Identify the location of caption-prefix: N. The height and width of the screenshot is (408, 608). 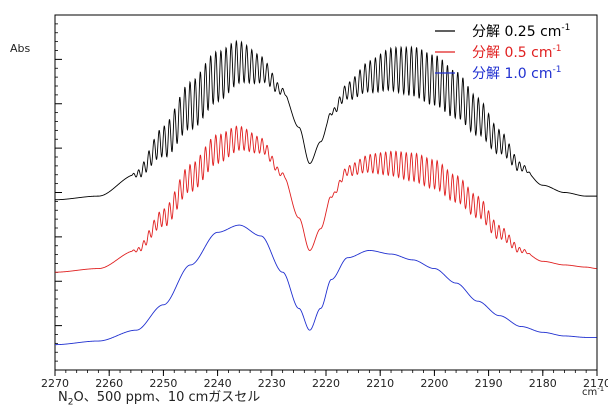
(63, 397).